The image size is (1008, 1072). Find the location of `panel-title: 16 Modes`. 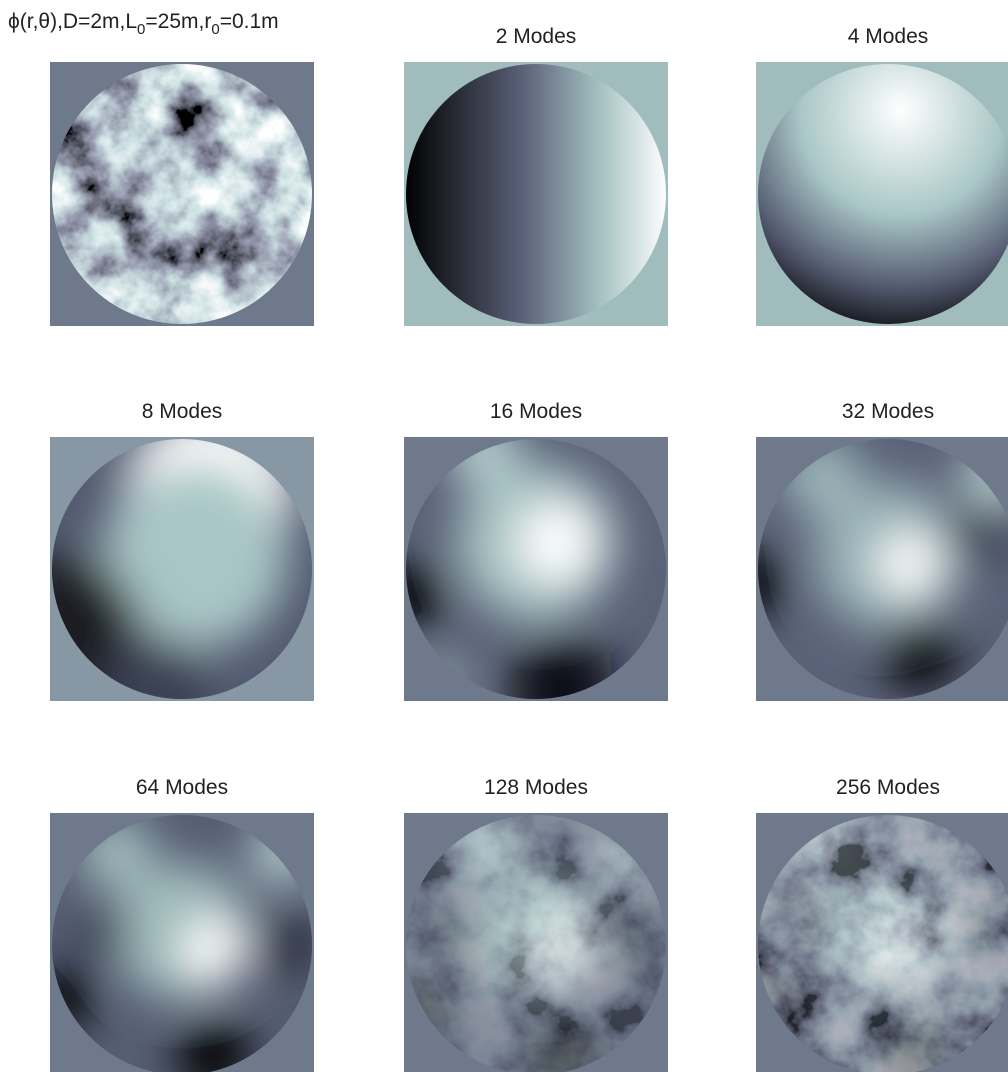

panel-title: 16 Modes is located at coordinates (536, 411).